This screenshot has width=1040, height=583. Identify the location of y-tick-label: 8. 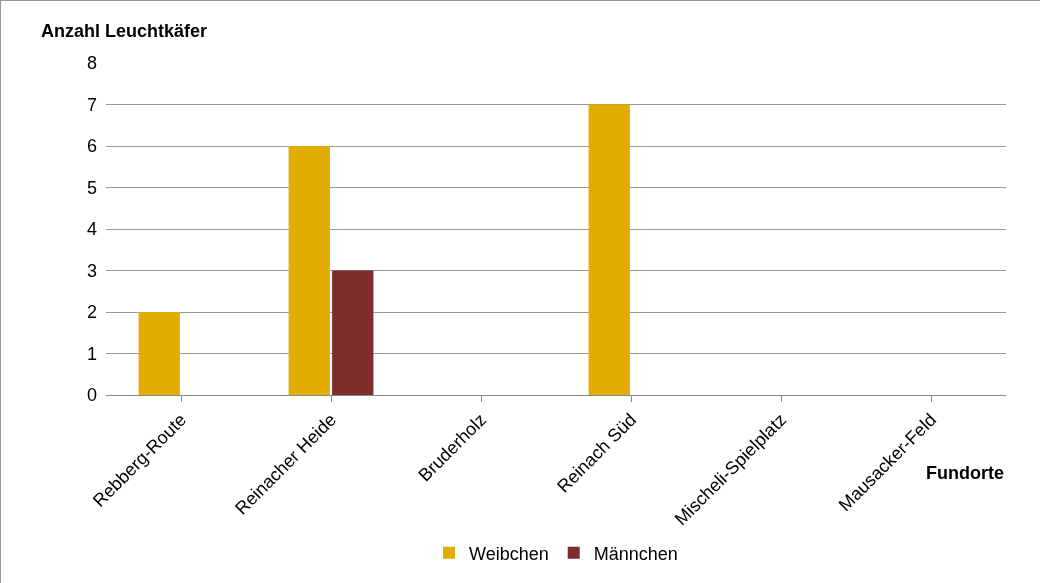
(91, 63).